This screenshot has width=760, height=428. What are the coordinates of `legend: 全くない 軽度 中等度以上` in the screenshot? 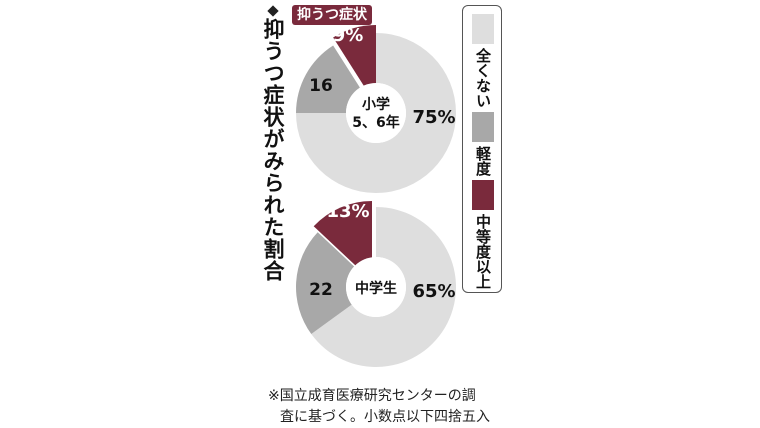 It's located at (482, 149).